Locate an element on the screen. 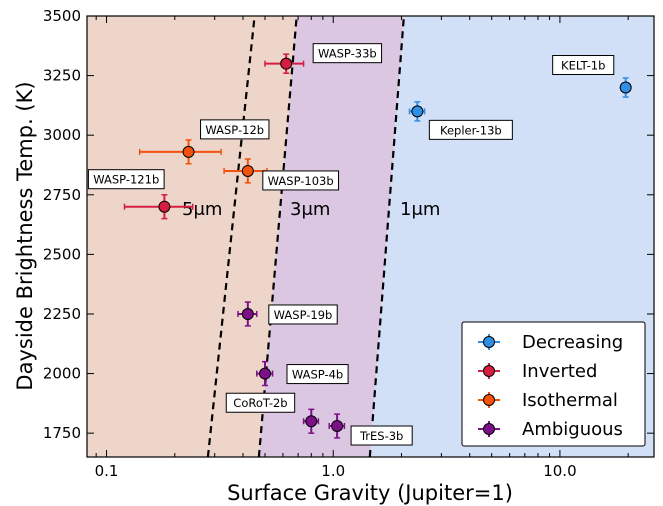  y-tick-label: 2250 is located at coordinates (62, 314).